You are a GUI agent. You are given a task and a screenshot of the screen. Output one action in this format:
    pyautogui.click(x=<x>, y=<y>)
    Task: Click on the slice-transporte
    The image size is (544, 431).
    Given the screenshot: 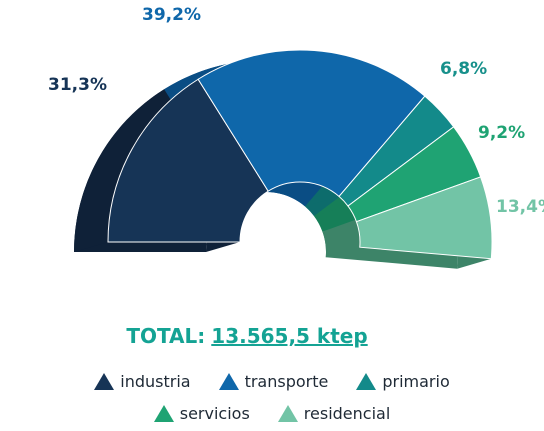 What is the action you would take?
    pyautogui.click(x=311, y=123)
    